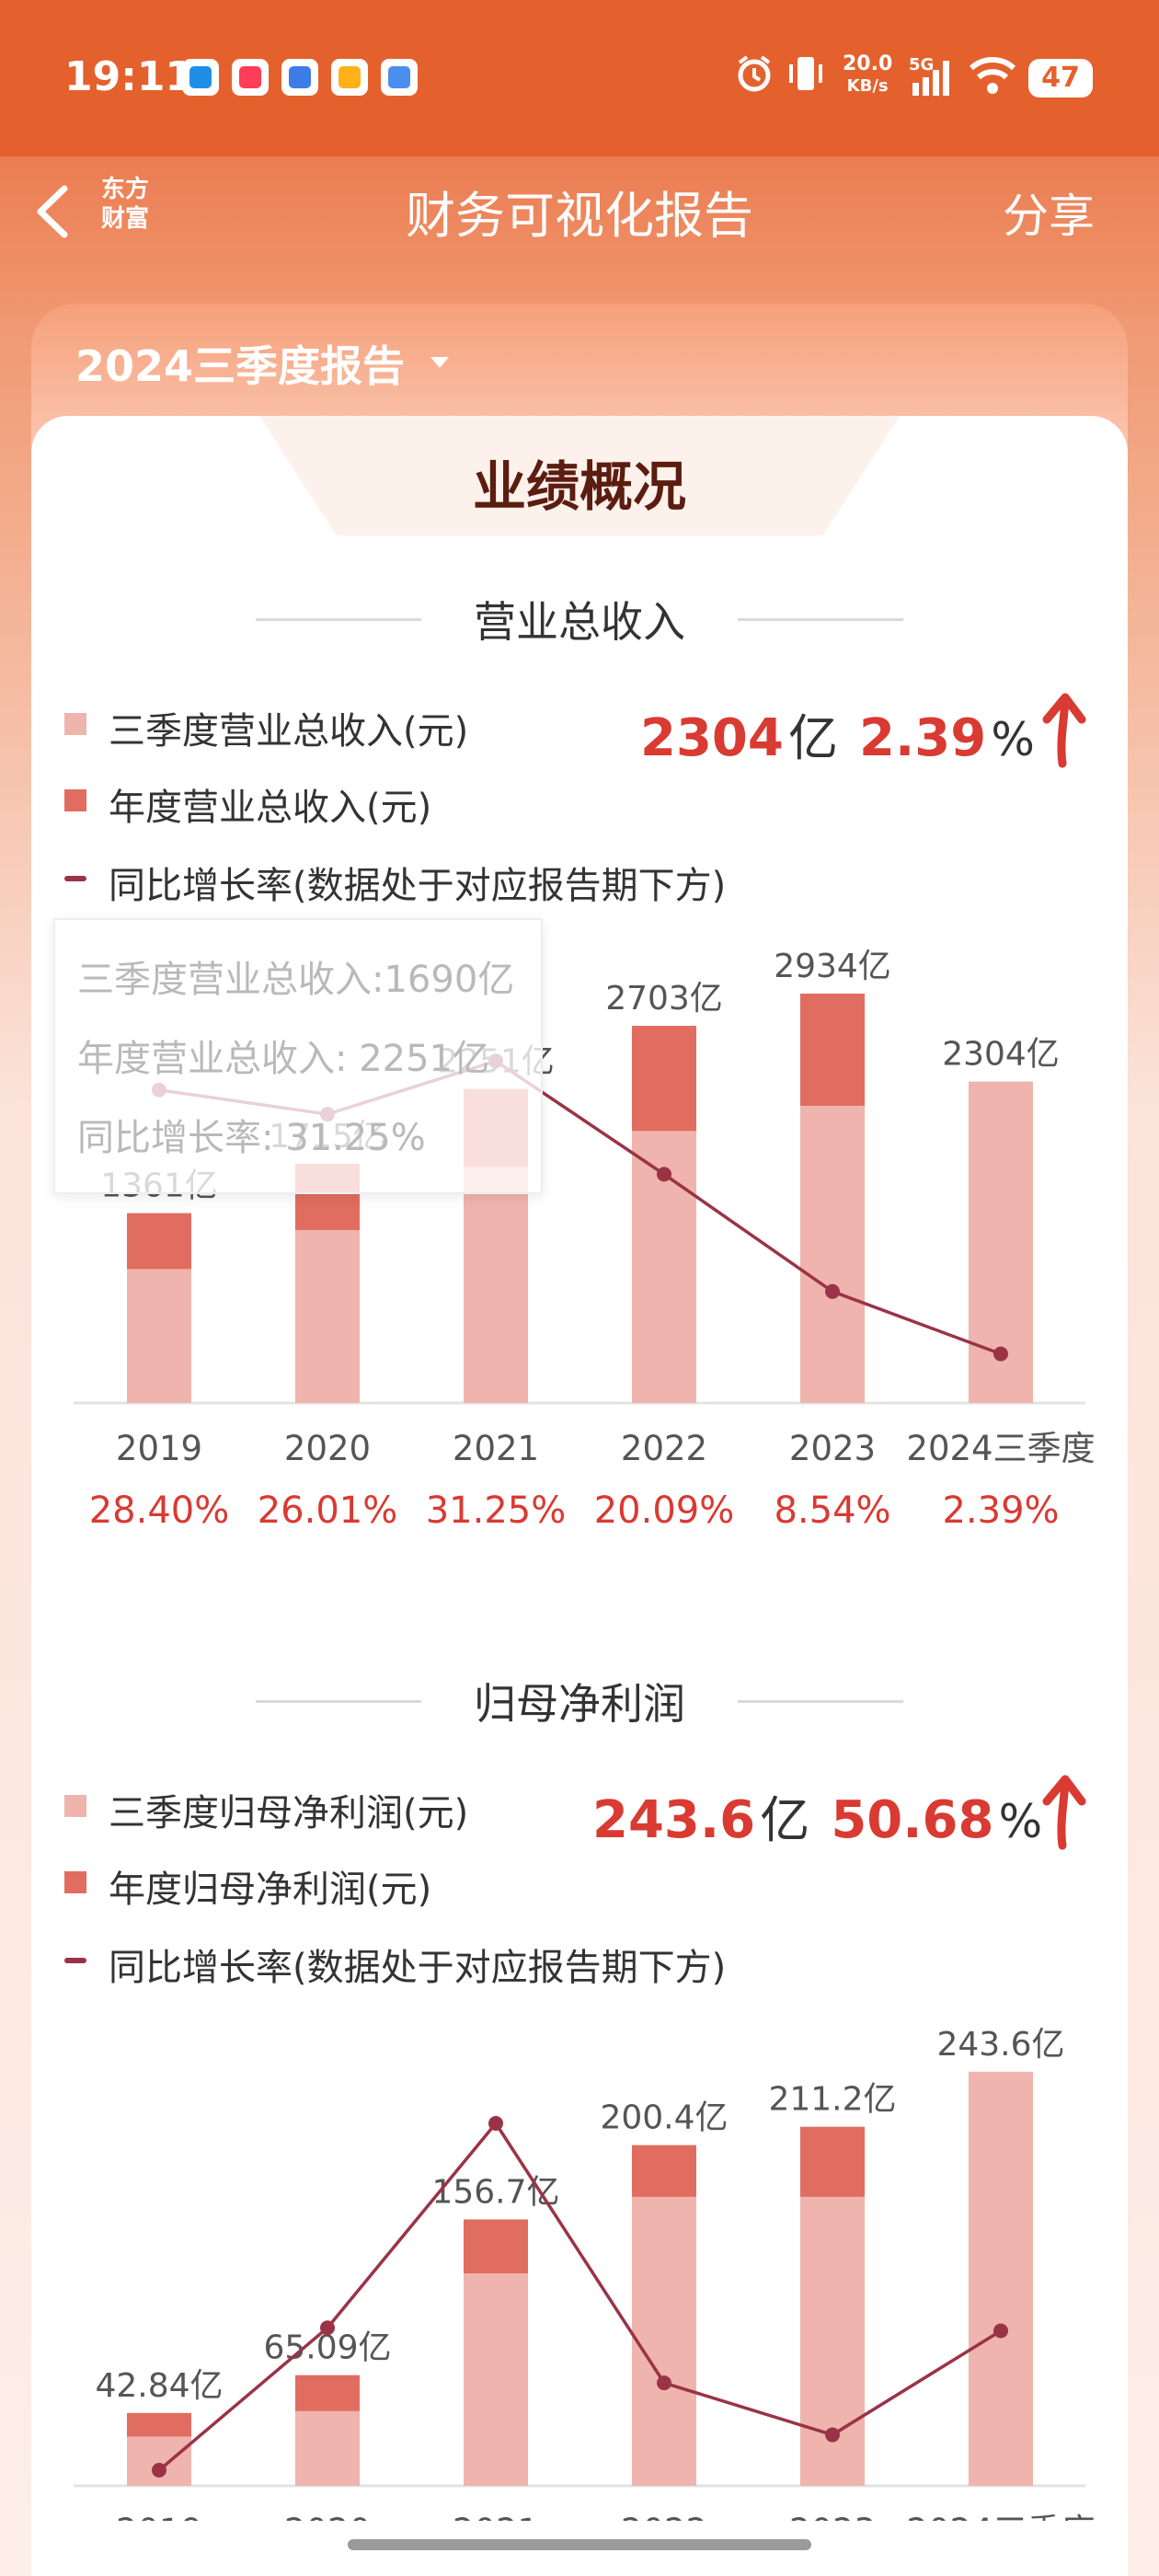 This screenshot has height=2576, width=1159. What do you see at coordinates (283, 1059) in the screenshot?
I see `tooltip-annual: 年度营业总收入: 2251亿` at bounding box center [283, 1059].